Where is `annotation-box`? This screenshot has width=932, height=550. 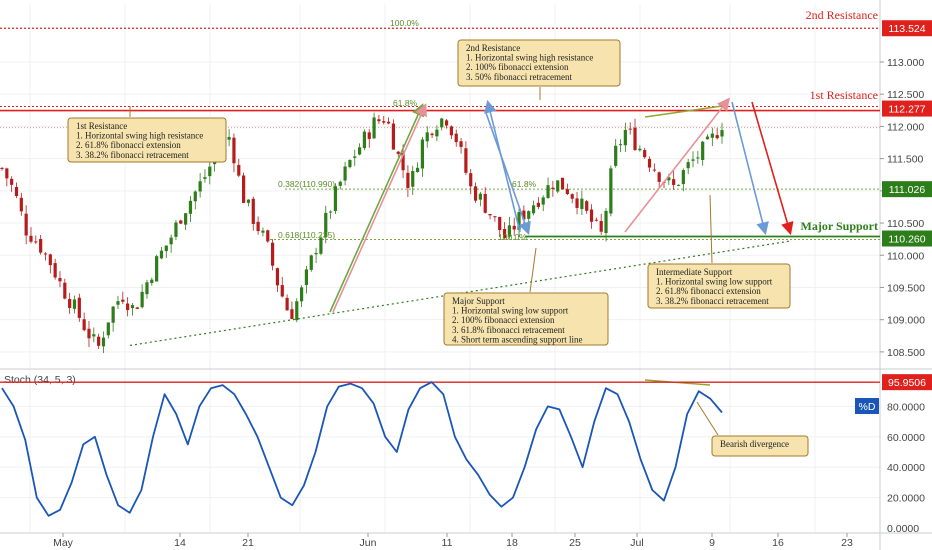 annotation-box is located at coordinates (147, 140).